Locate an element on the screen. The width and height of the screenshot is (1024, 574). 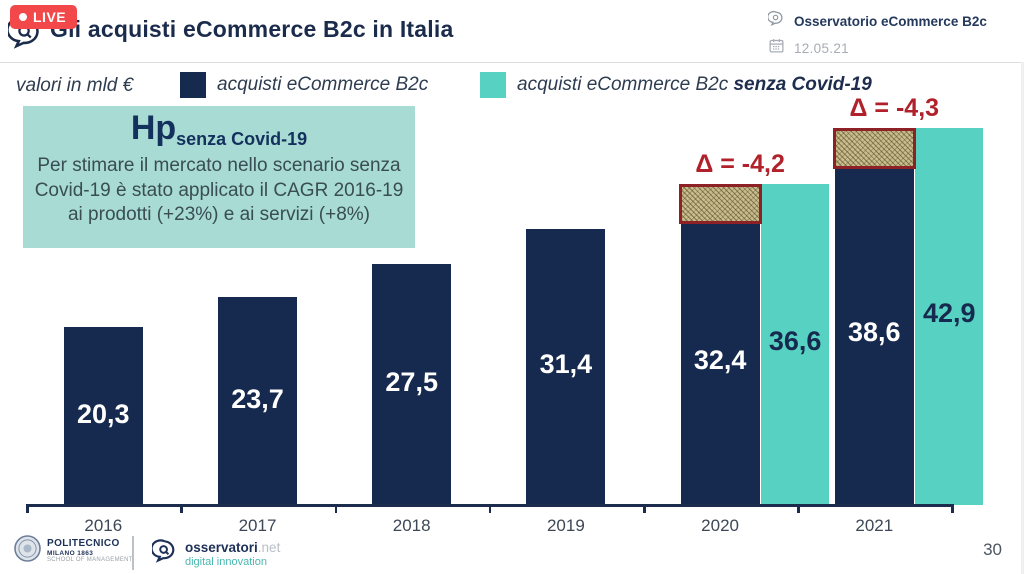
speech-bubble-icon is located at coordinates (776, 21).